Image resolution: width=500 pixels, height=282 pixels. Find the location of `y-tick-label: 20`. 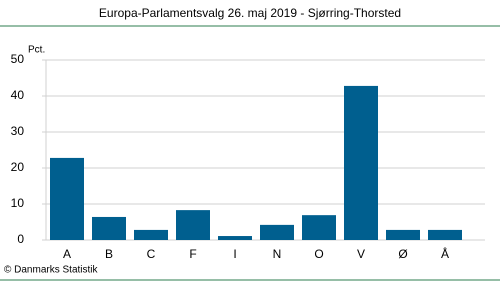

y-tick-label: 20 is located at coordinates (18, 167).